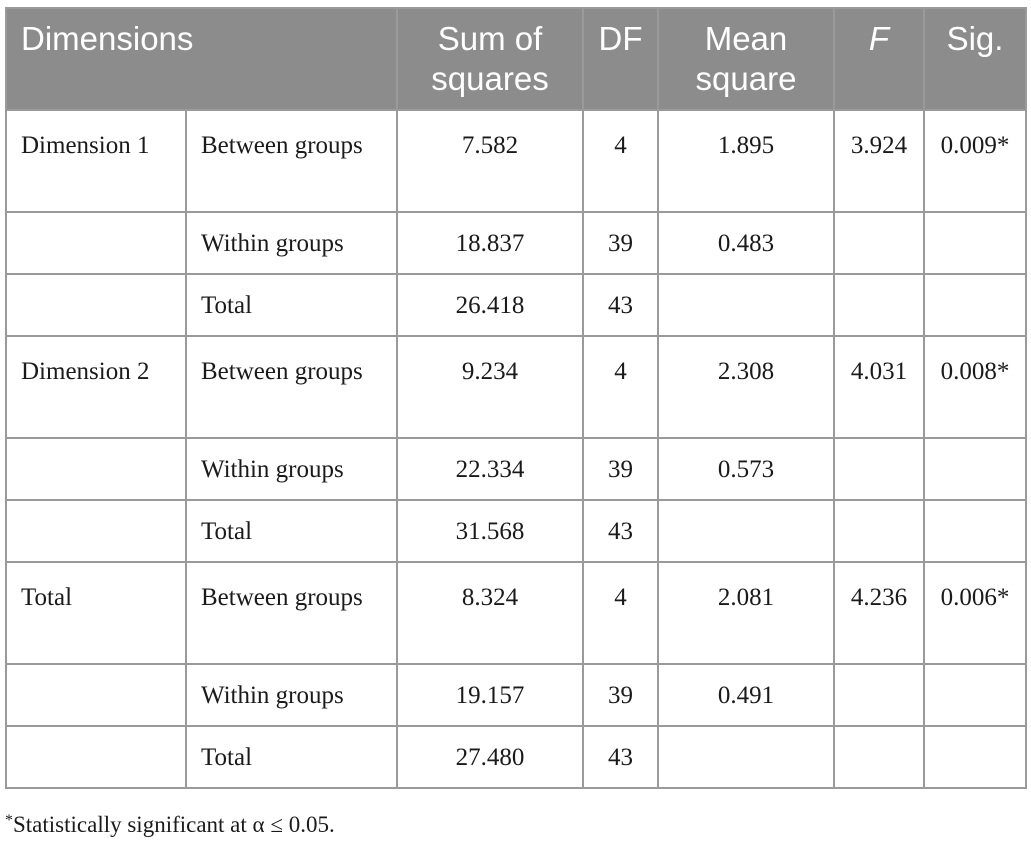  Describe the element at coordinates (96, 161) in the screenshot. I see `cell-dimension: Dimension 1` at that location.